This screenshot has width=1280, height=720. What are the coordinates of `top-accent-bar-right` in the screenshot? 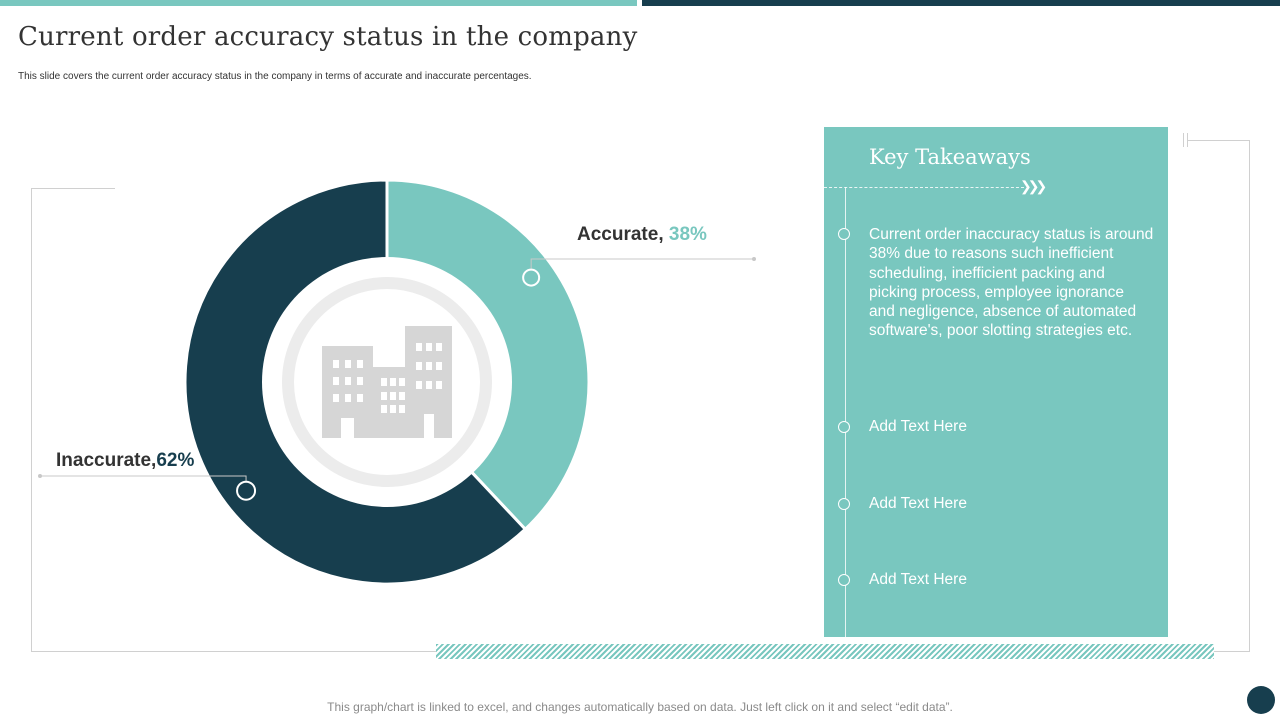 It's located at (961, 3).